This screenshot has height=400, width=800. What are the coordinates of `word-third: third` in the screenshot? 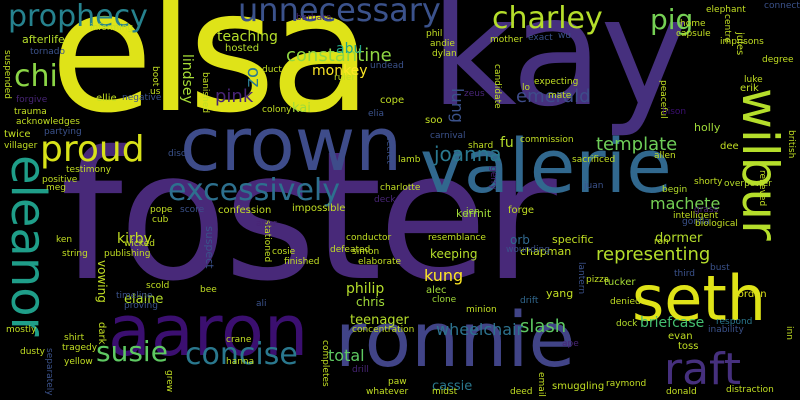 It's located at (684, 274).